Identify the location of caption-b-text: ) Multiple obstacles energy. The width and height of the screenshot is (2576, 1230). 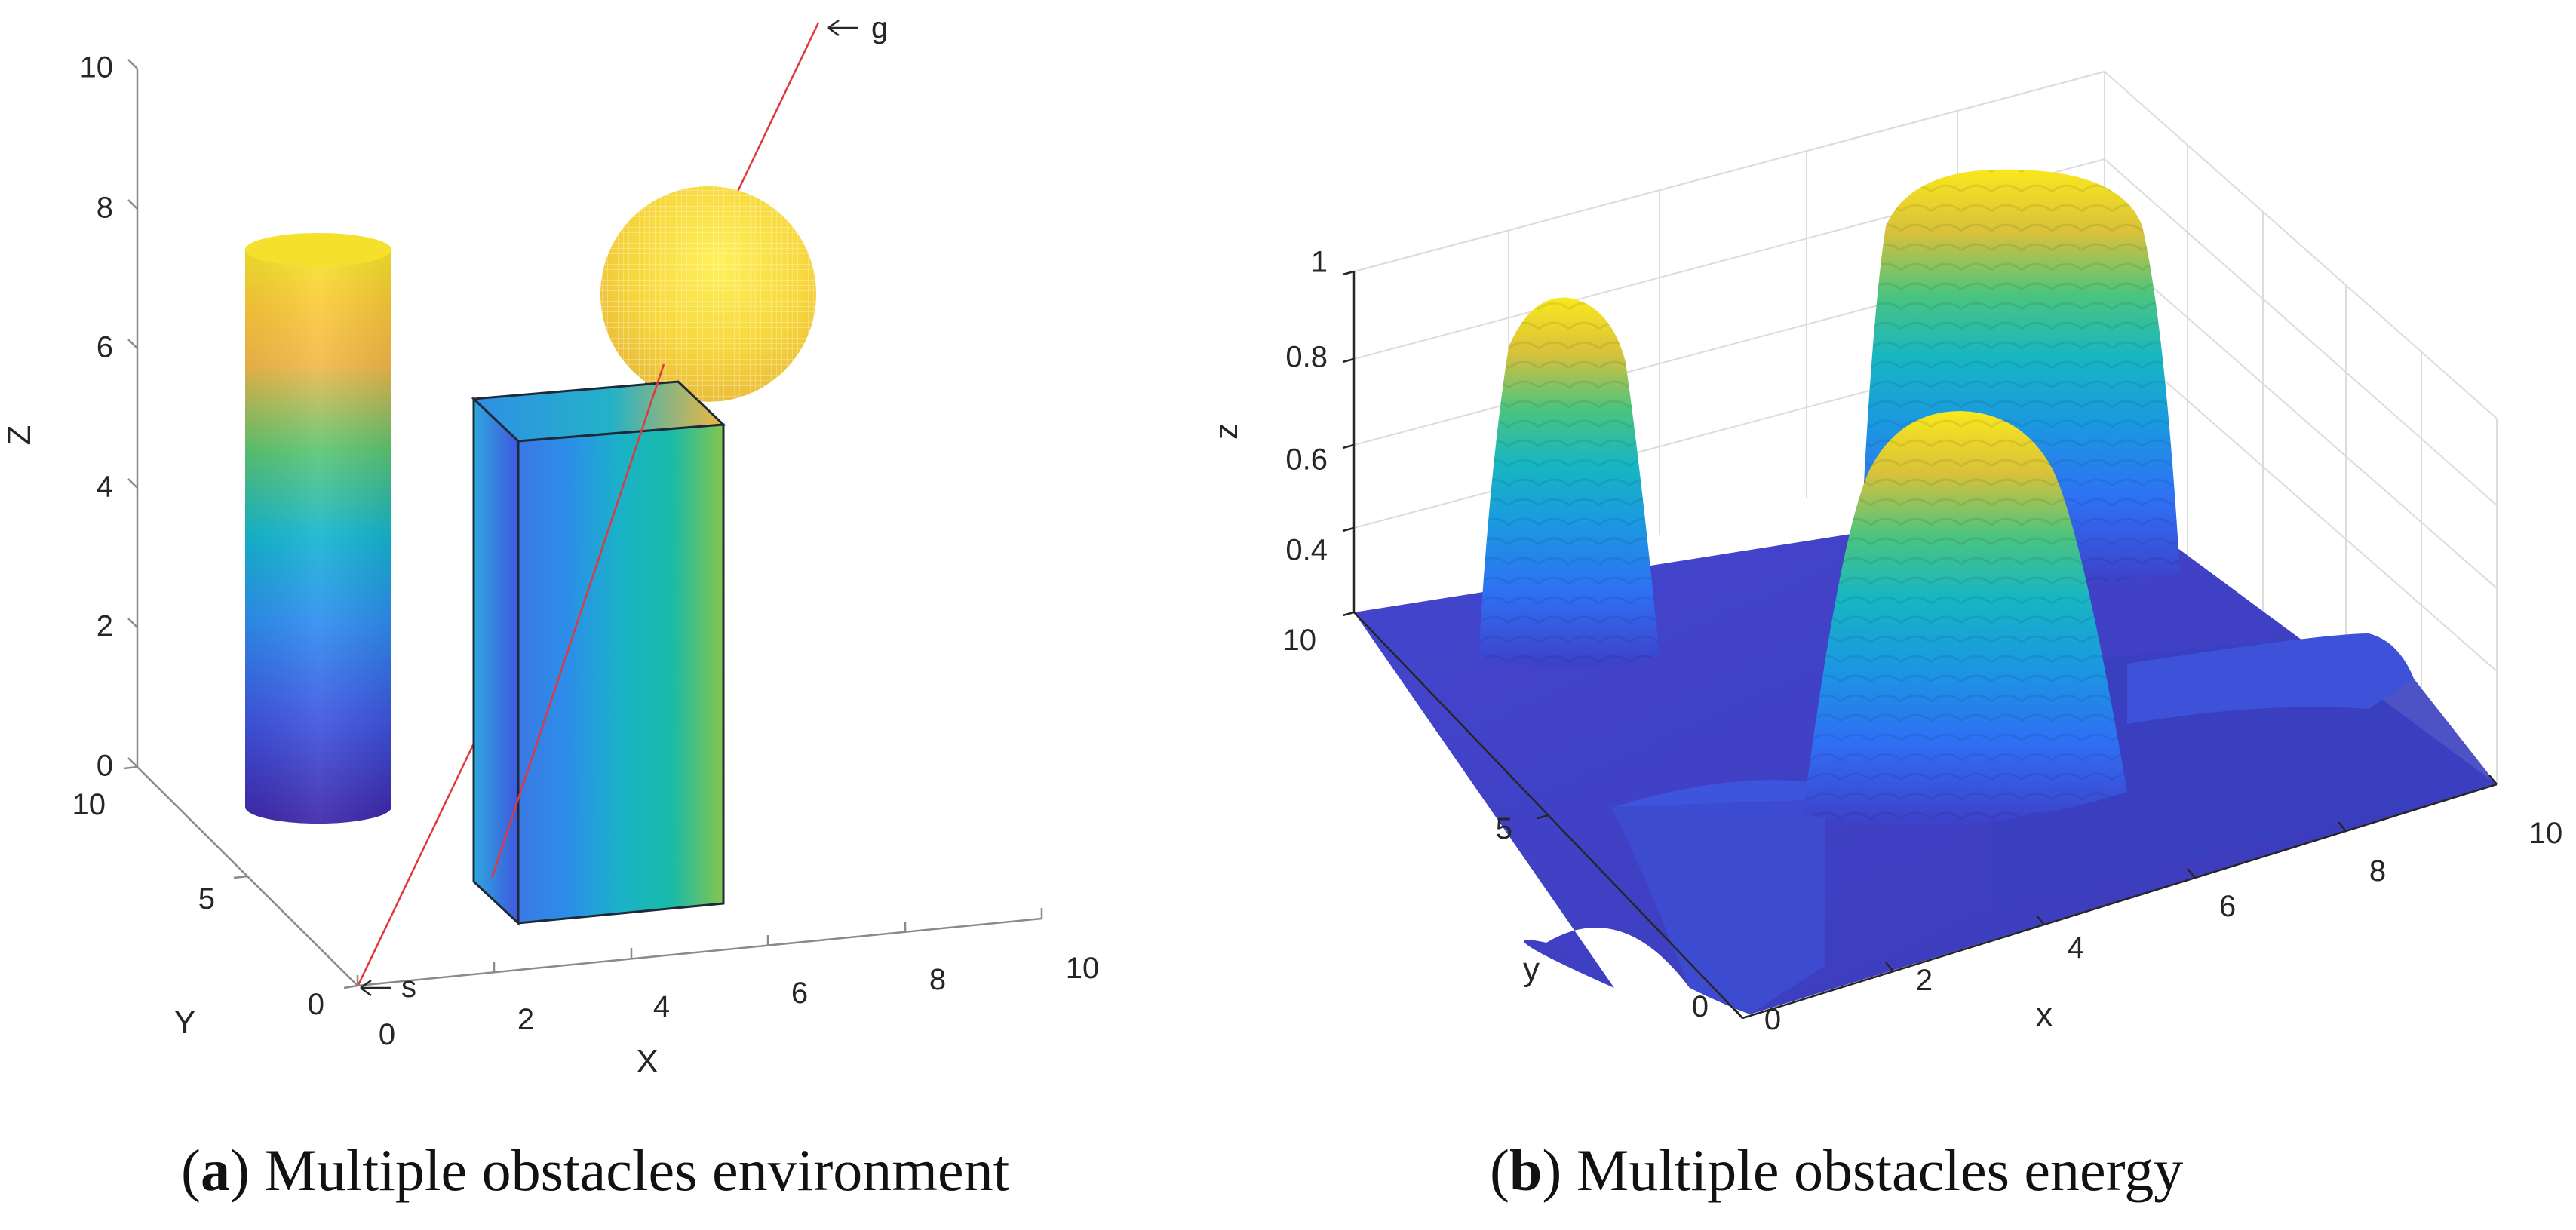
(1862, 1170).